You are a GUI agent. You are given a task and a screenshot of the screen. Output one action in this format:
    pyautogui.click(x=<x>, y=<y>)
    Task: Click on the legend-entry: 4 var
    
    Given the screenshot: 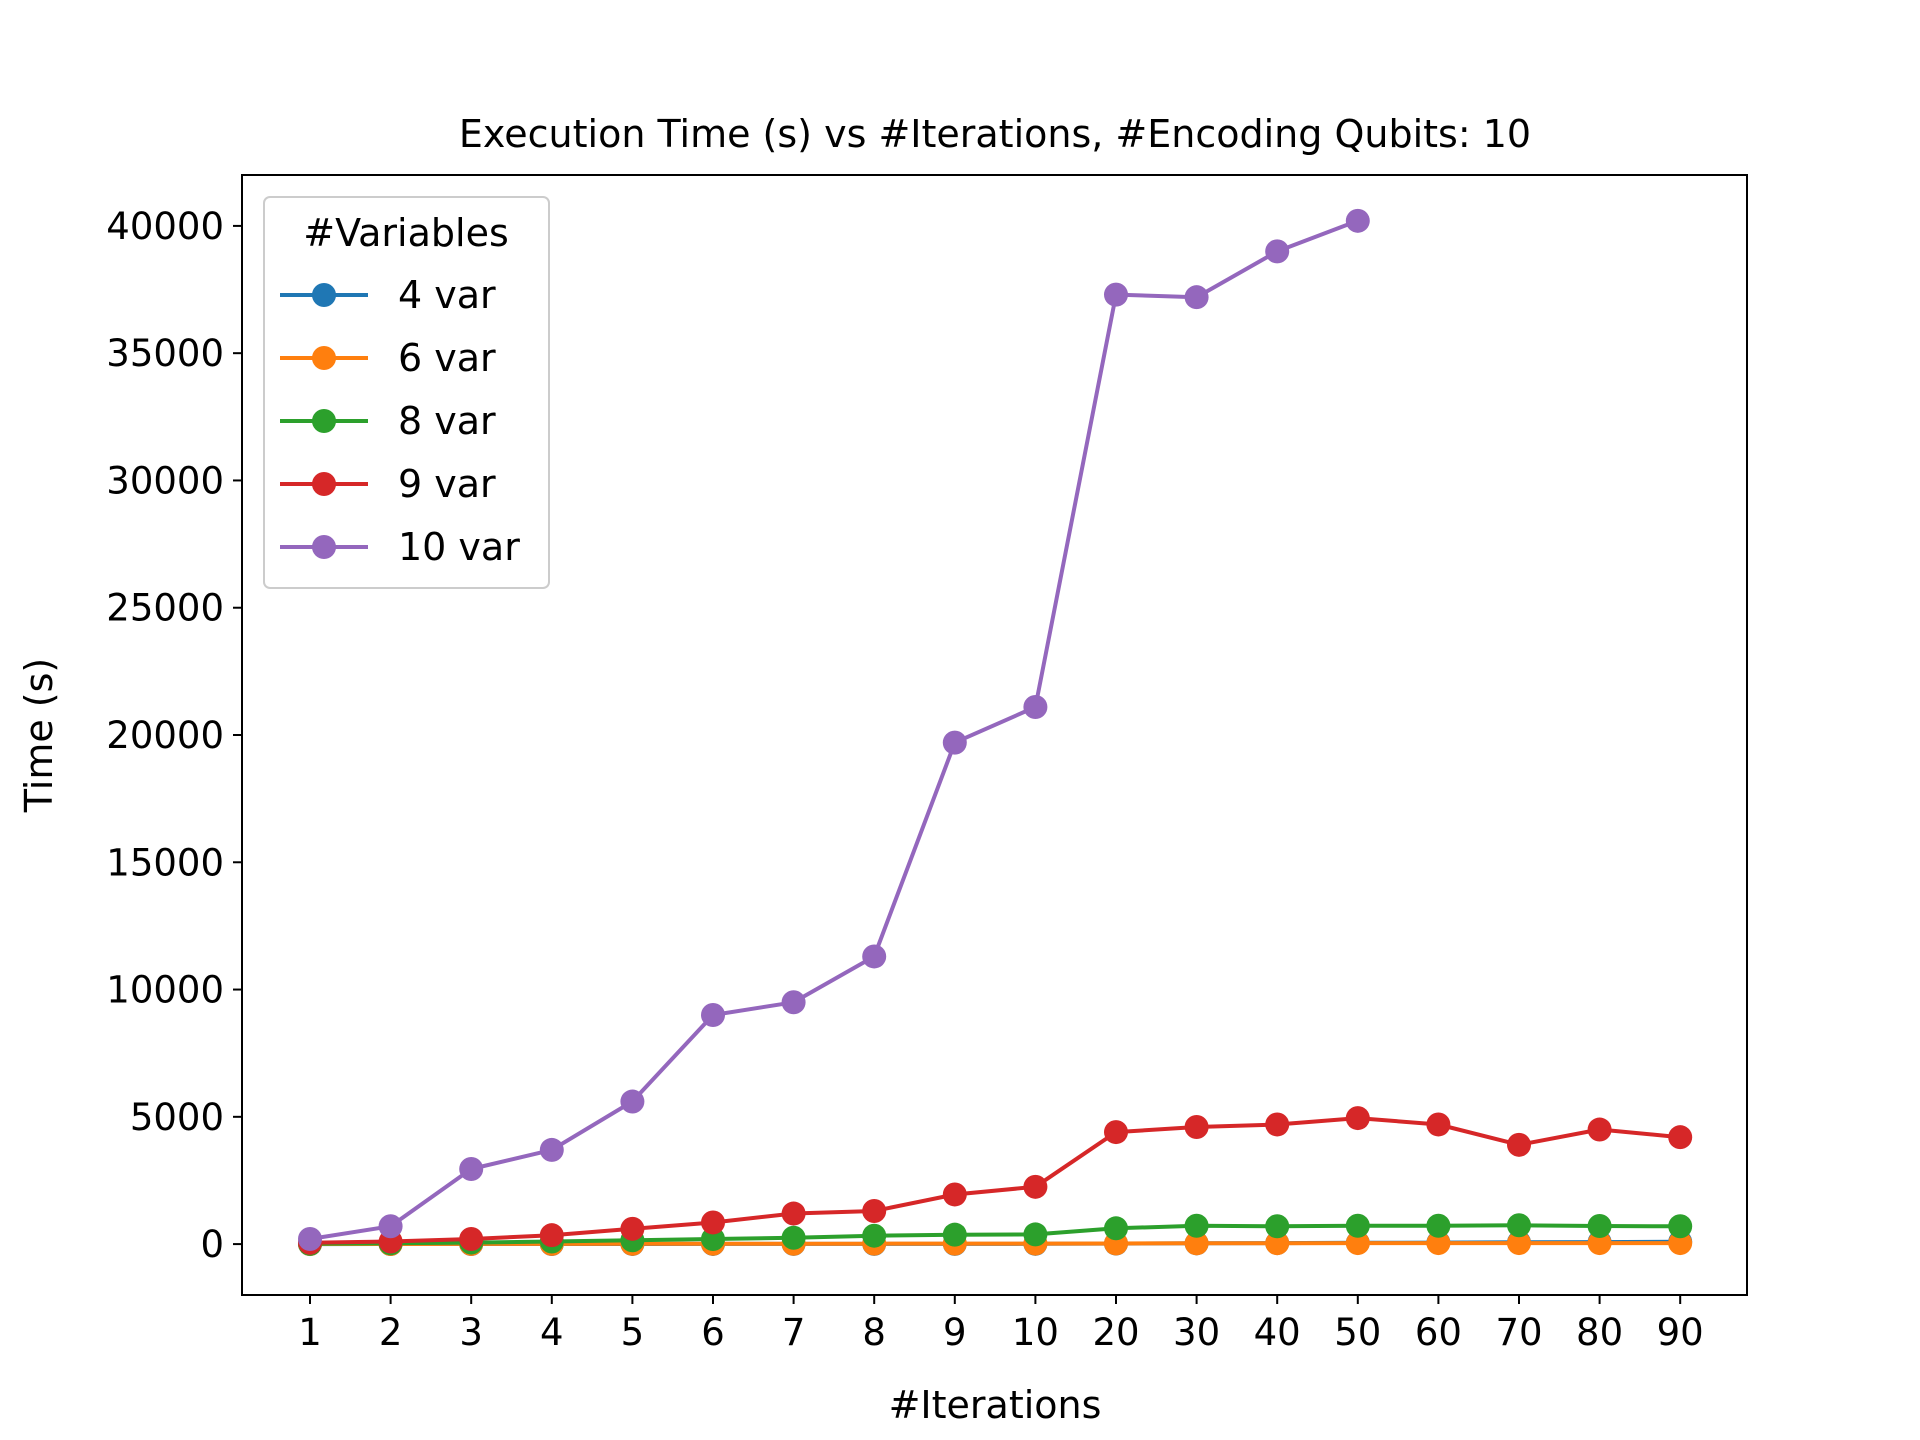 What is the action you would take?
    pyautogui.click(x=388, y=295)
    